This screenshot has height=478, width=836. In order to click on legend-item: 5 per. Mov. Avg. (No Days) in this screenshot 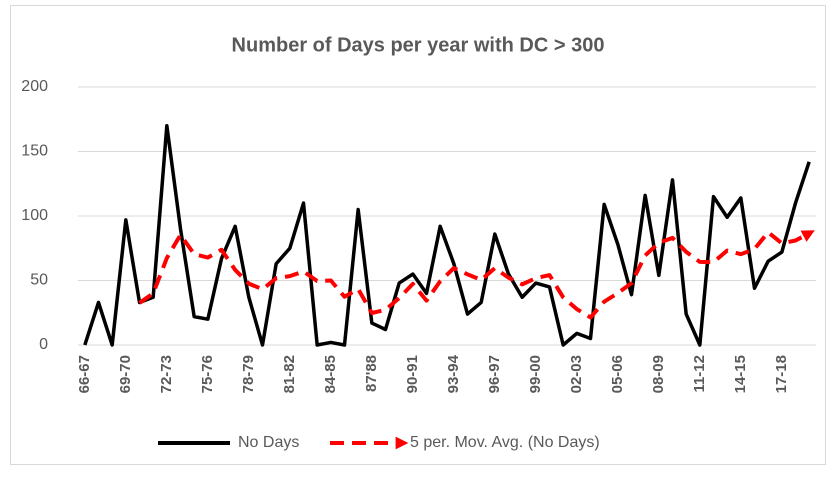, I will do `click(465, 442)`.